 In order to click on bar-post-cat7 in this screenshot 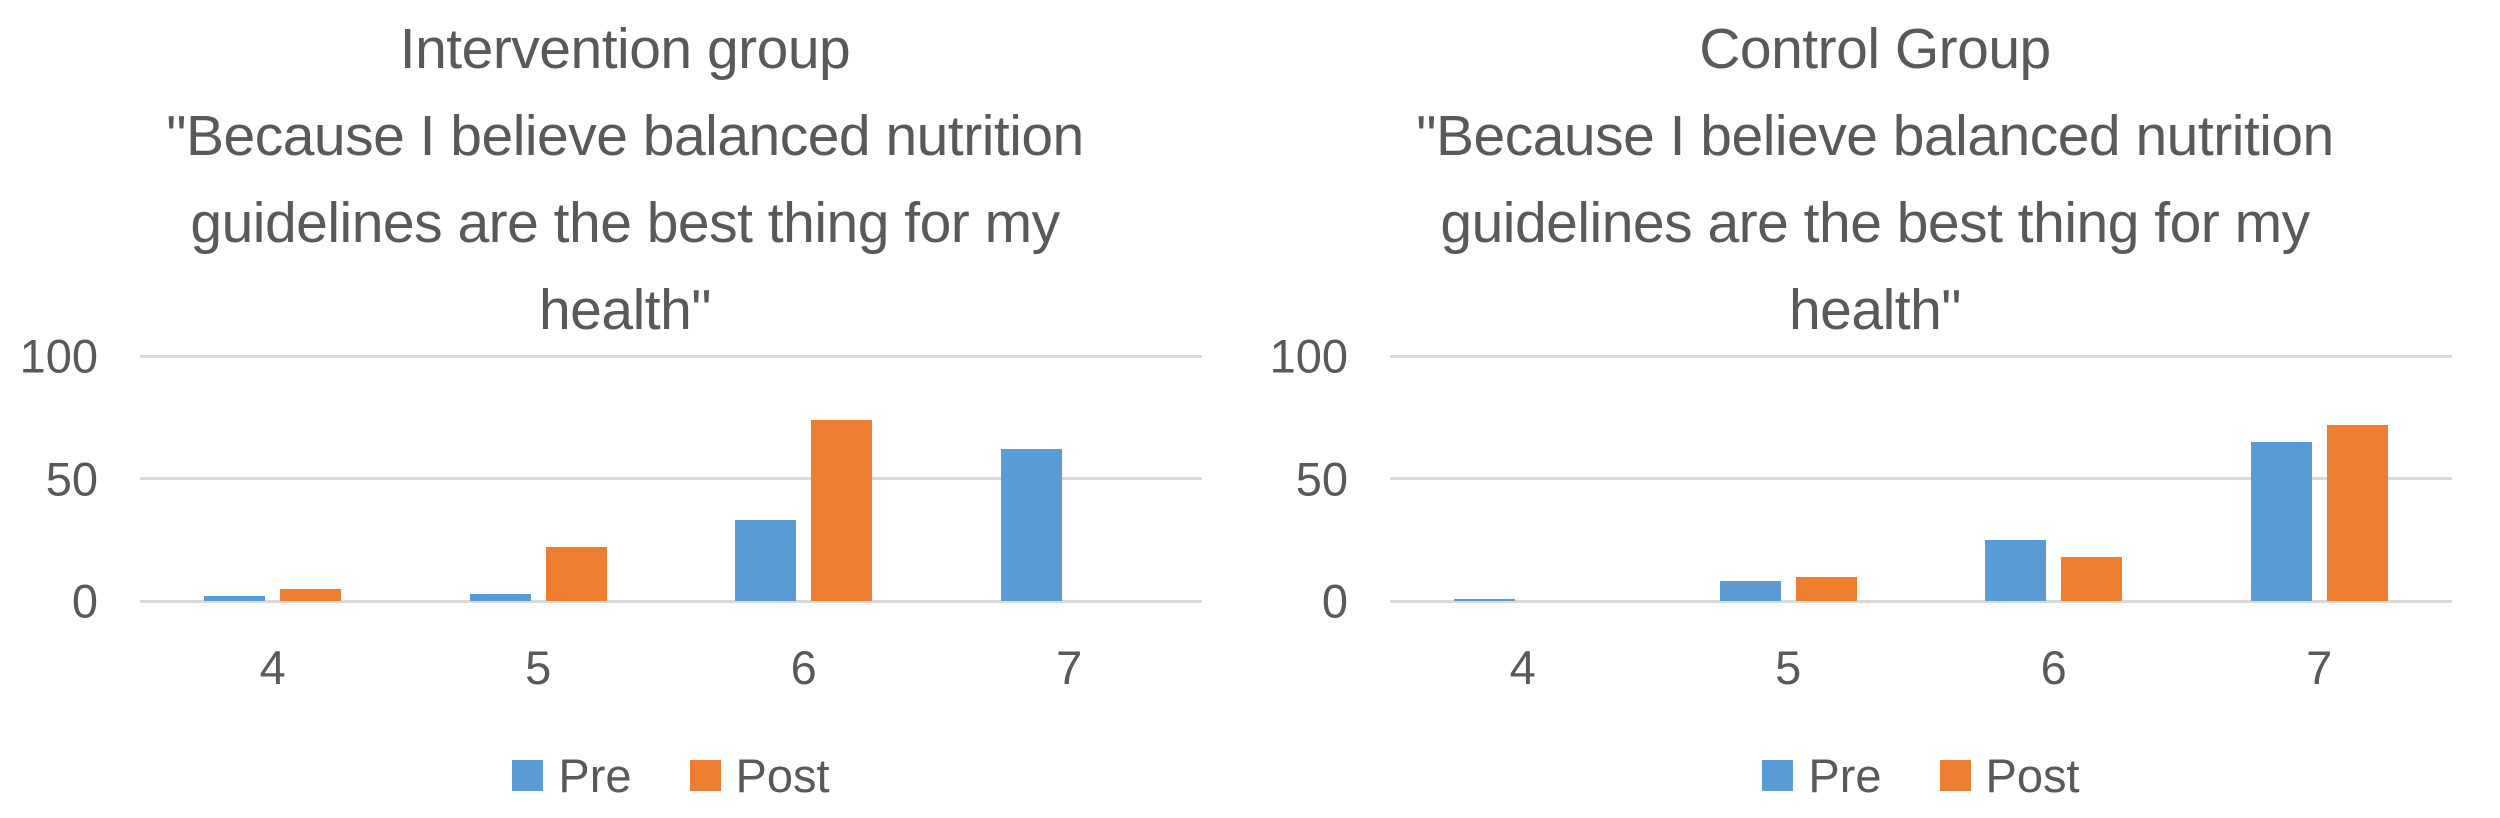, I will do `click(2357, 512)`.